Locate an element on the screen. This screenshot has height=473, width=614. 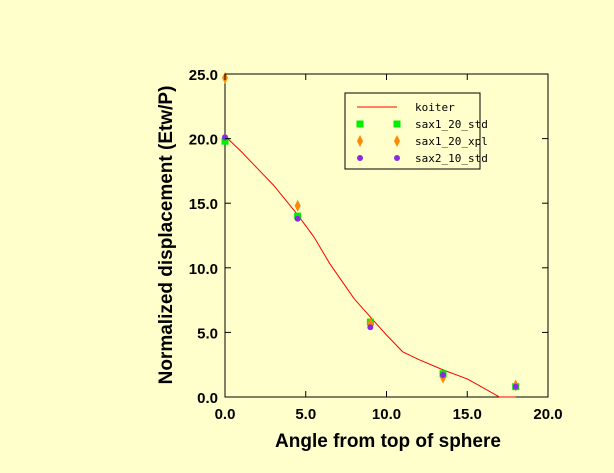
x-tick-label: 15.0 is located at coordinates (467, 414).